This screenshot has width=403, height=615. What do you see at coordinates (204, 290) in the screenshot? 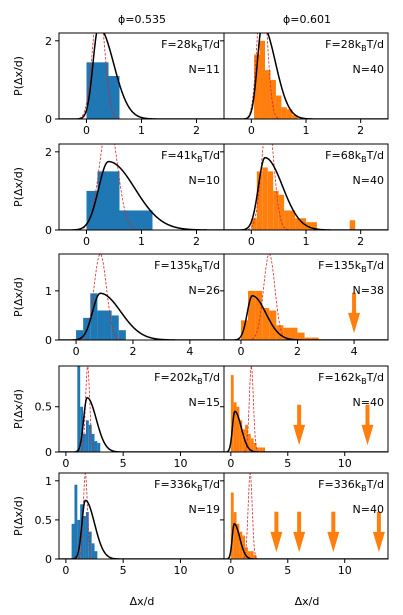
I see `sample-count-label: N=26` at bounding box center [204, 290].